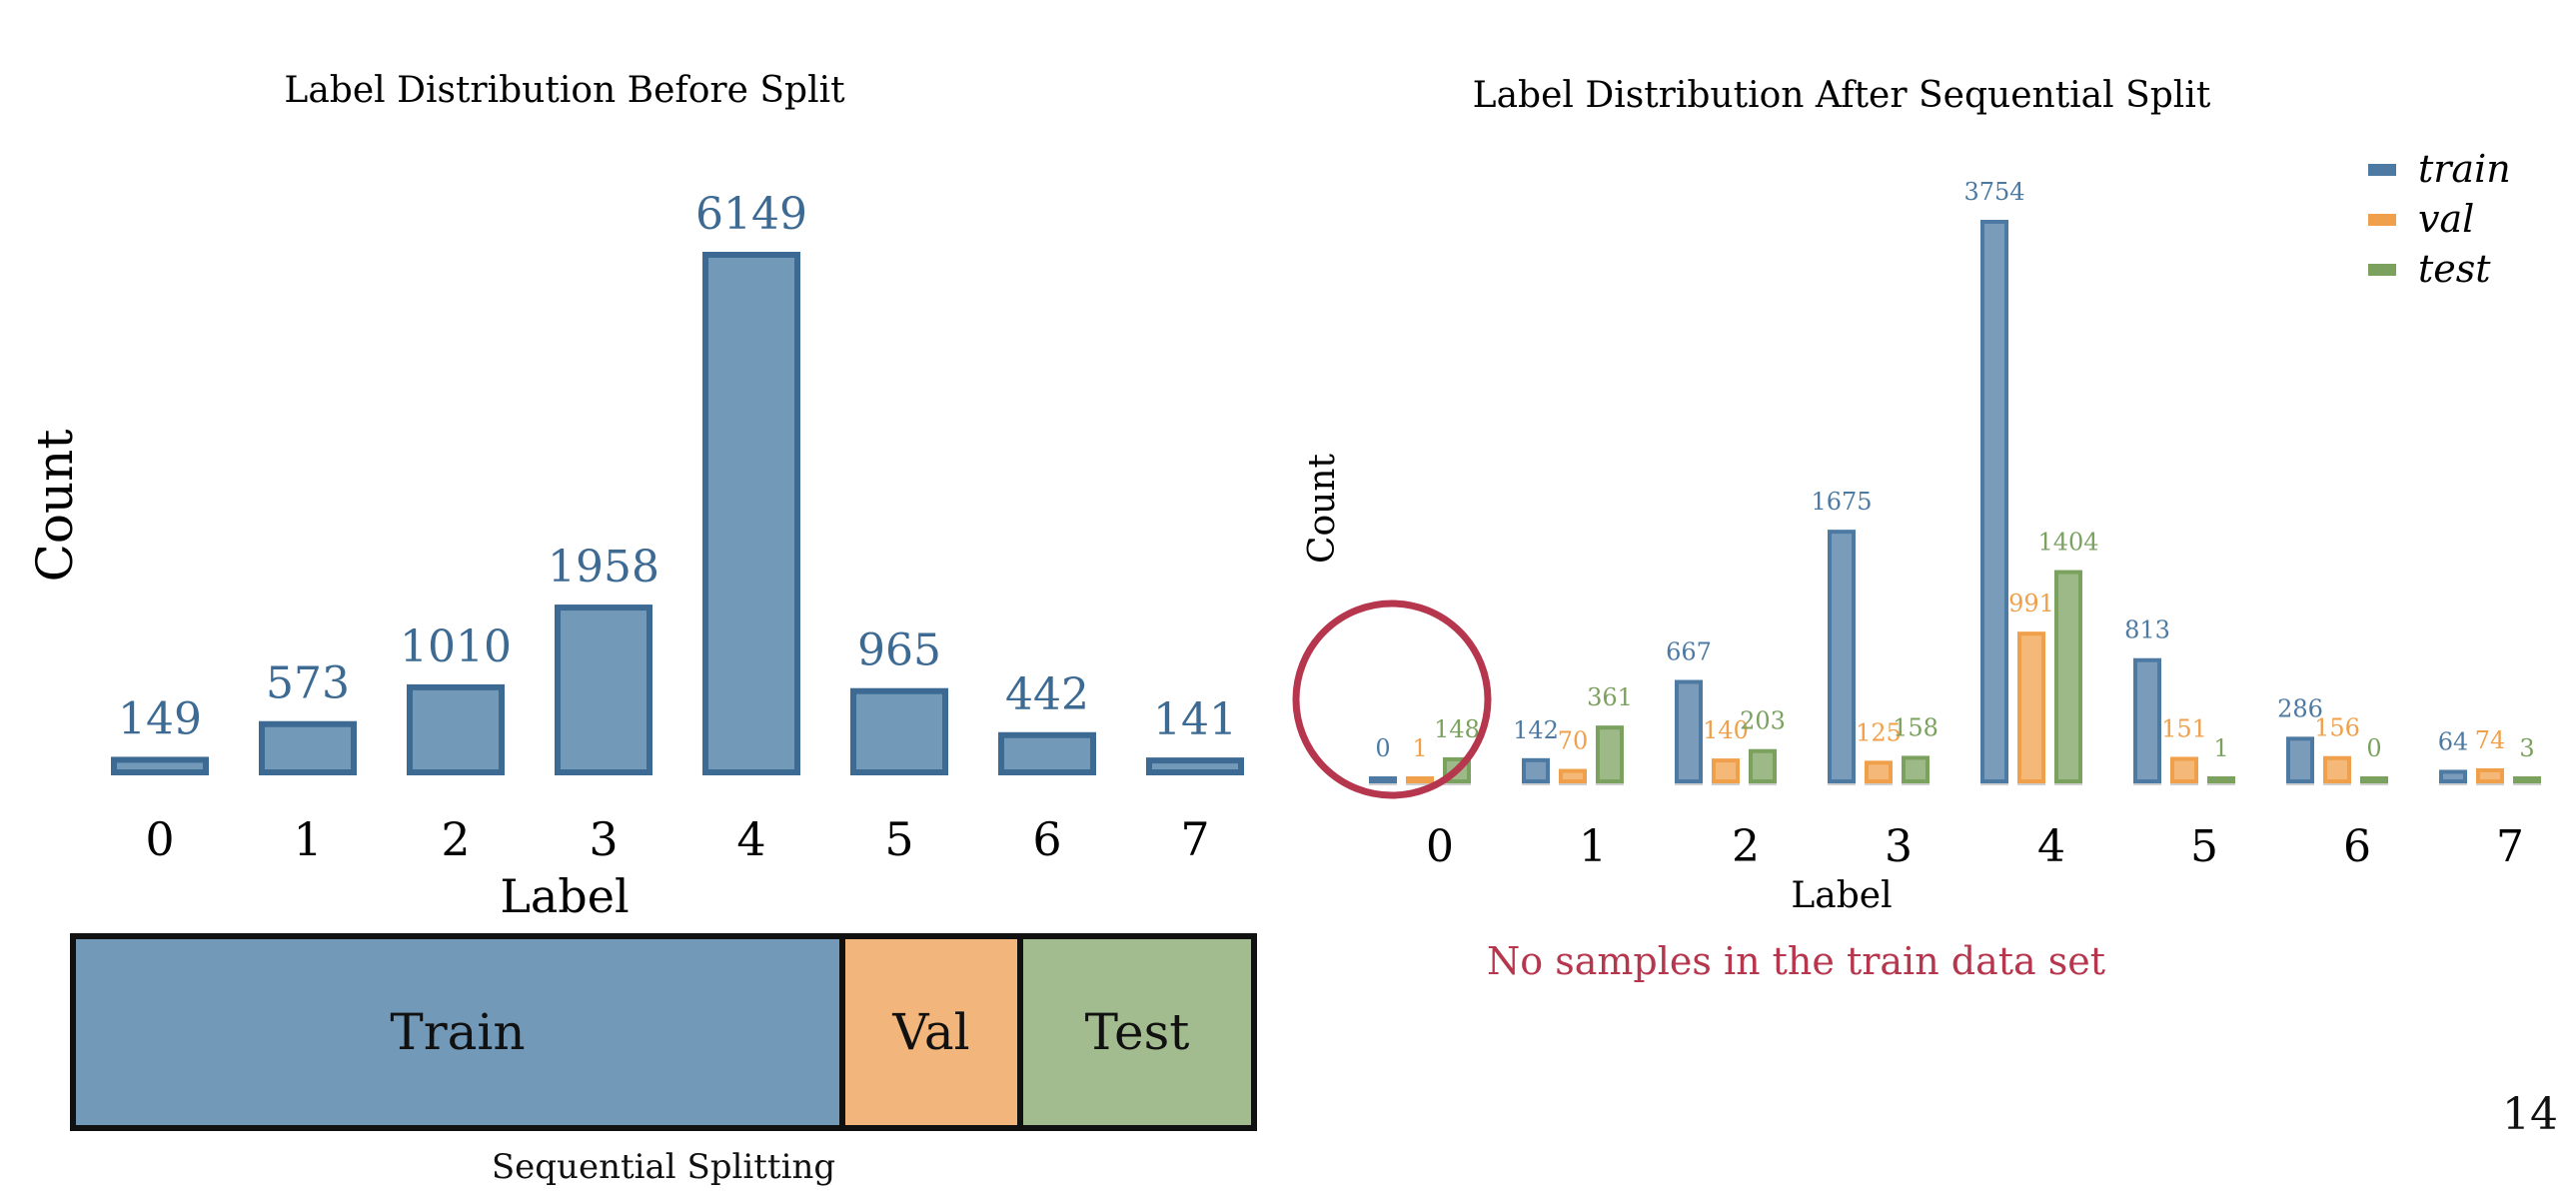 This screenshot has width=2576, height=1201. What do you see at coordinates (2382, 170) in the screenshot?
I see `legend-swatch-train` at bounding box center [2382, 170].